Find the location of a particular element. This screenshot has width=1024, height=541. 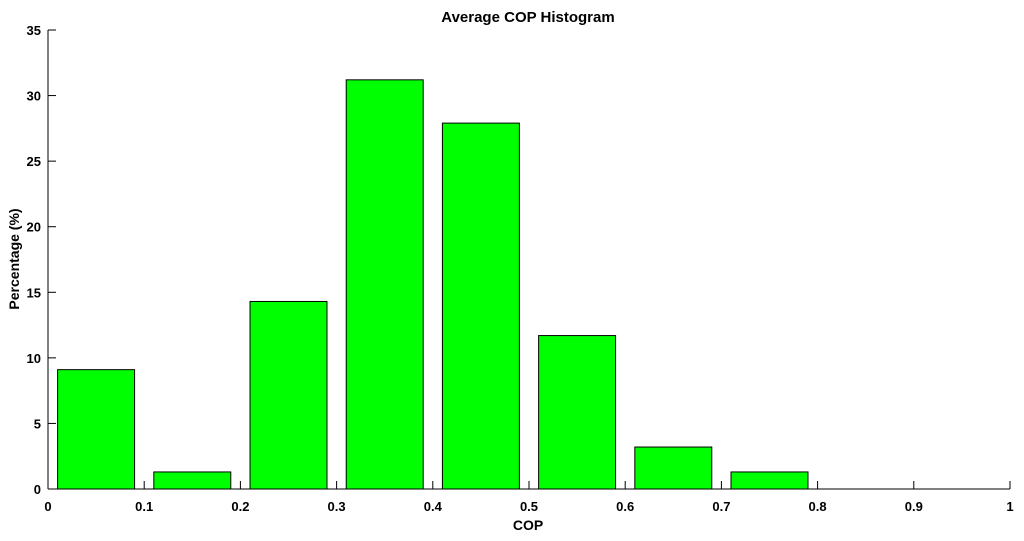

y-tick-label: 15 is located at coordinates (34, 292).